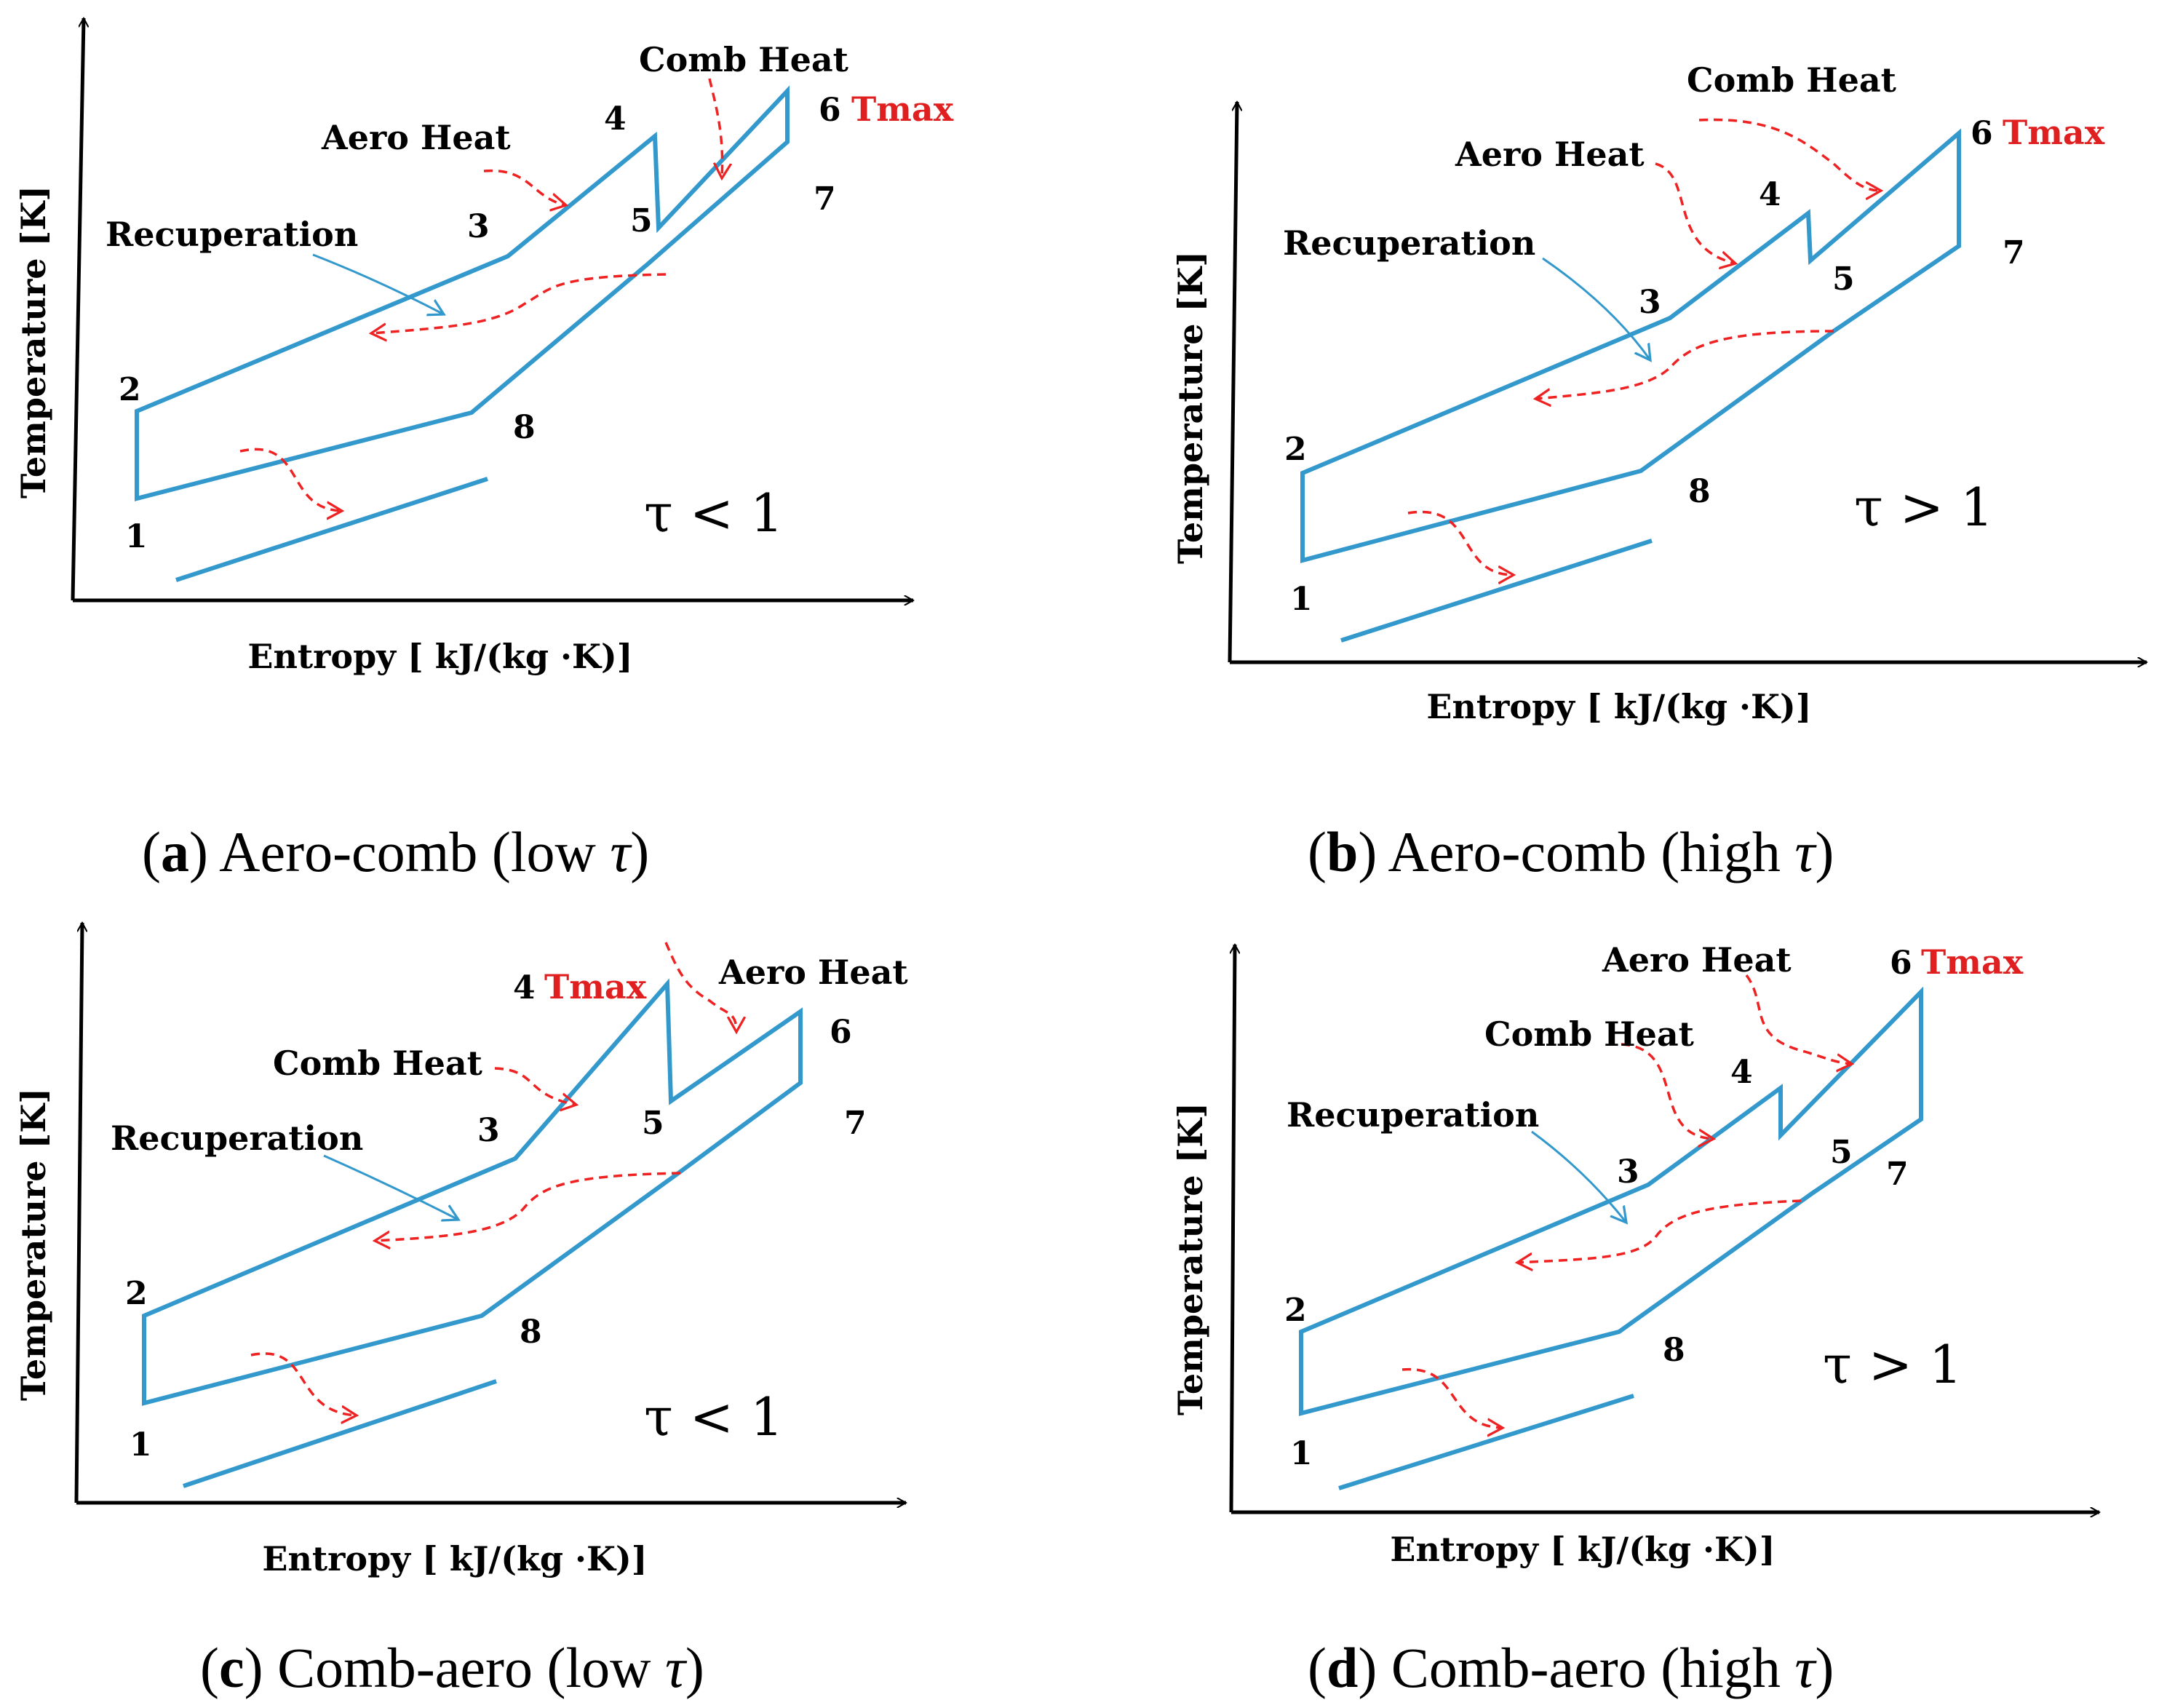 The image size is (2159, 1708). What do you see at coordinates (1571, 851) in the screenshot?
I see `panel-caption: (b) Aero-comb (high τ)` at bounding box center [1571, 851].